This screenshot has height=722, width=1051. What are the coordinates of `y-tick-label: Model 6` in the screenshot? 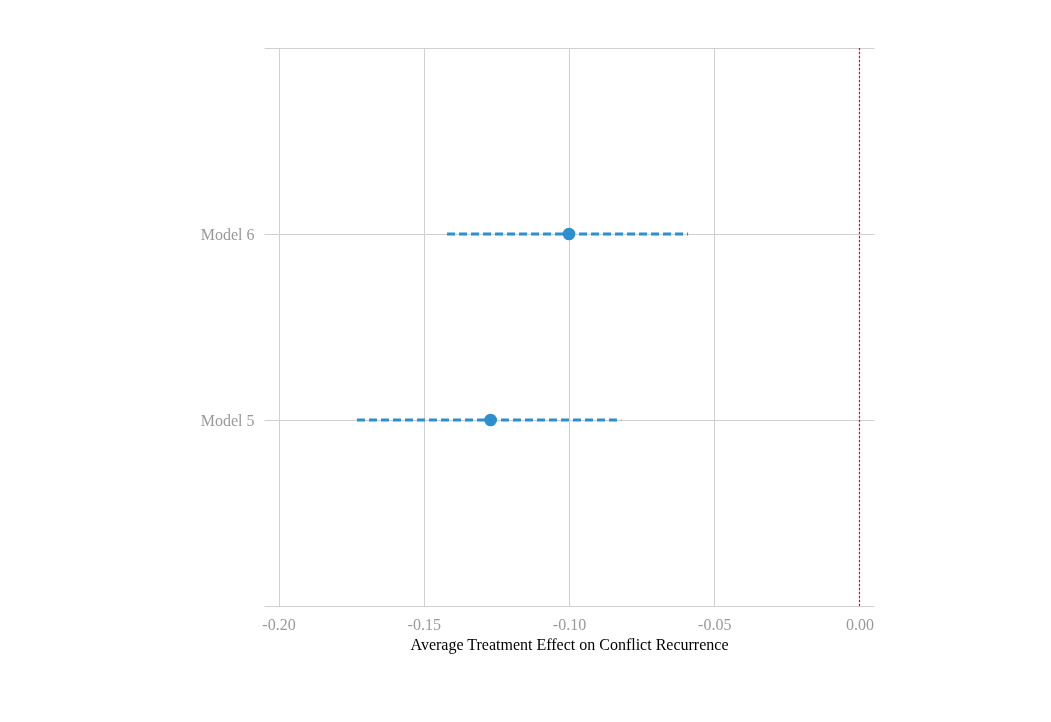 It's located at (227, 234).